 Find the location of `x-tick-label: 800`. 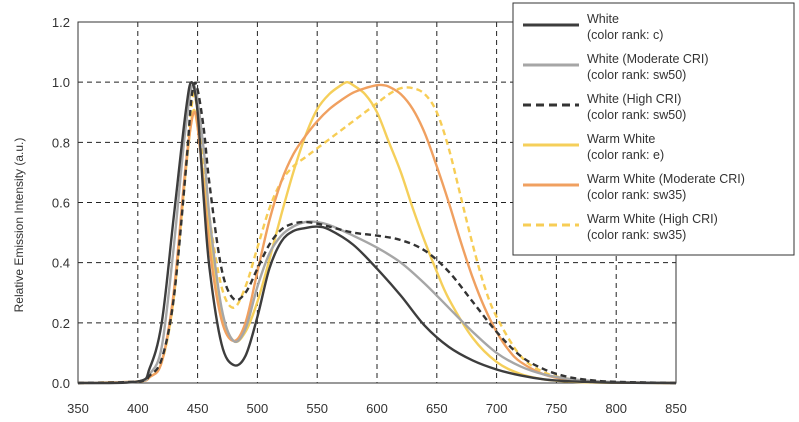

x-tick-label: 800 is located at coordinates (616, 408).